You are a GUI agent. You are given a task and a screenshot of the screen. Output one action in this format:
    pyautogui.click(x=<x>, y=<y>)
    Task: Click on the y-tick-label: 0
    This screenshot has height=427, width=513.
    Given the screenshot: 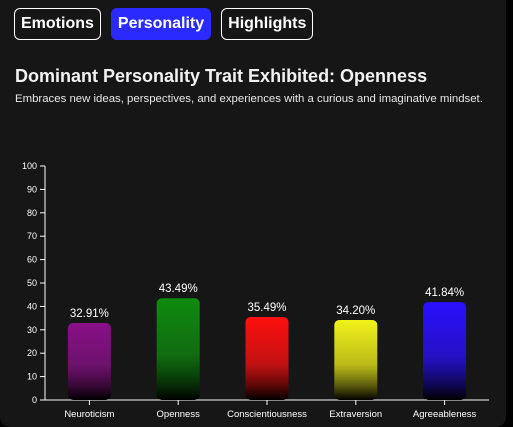 What is the action you would take?
    pyautogui.click(x=34, y=400)
    